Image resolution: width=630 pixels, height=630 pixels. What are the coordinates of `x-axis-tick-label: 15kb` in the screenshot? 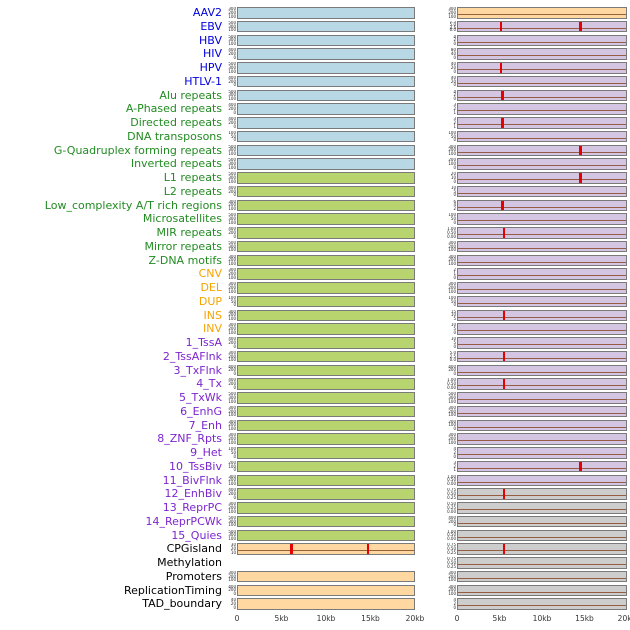 It's located at (584, 618).